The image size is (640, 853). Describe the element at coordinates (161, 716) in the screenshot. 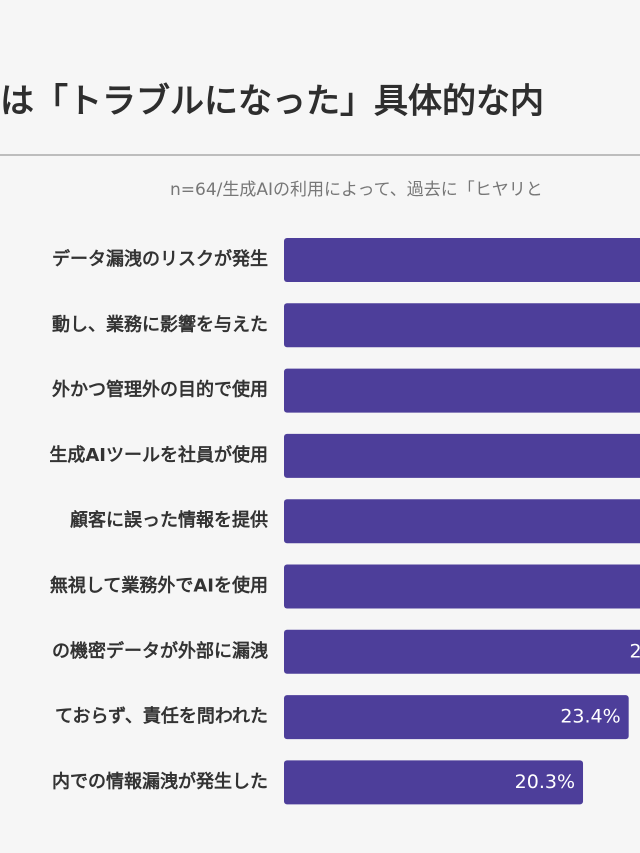

I see `category-label: ておらず、責任を問われた` at that location.